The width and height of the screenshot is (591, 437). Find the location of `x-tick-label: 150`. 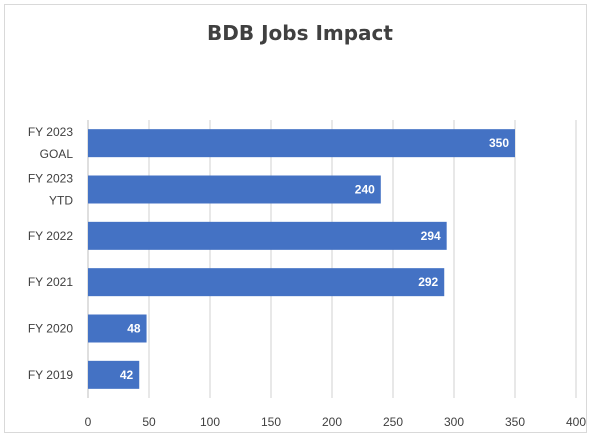

x-tick-label: 150 is located at coordinates (271, 422).